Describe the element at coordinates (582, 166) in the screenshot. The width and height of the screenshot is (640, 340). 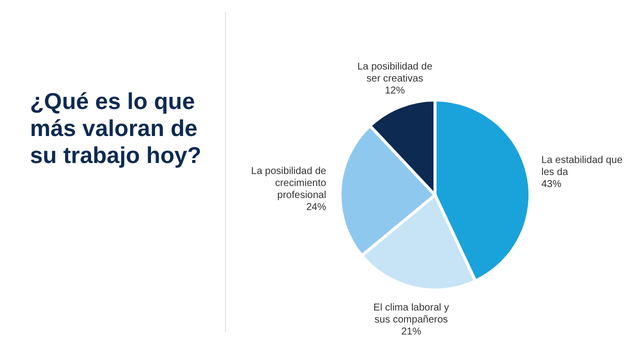
I see `slice-label: La estabilidad que les da` at that location.